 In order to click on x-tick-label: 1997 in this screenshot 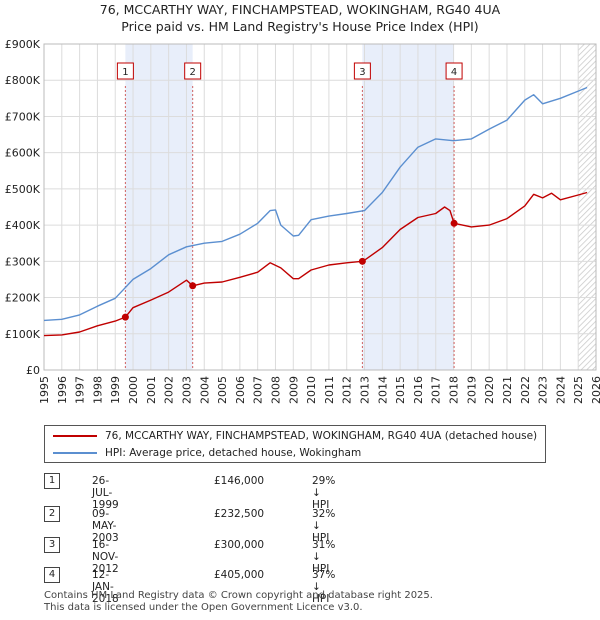, I will do `click(80, 390)`.